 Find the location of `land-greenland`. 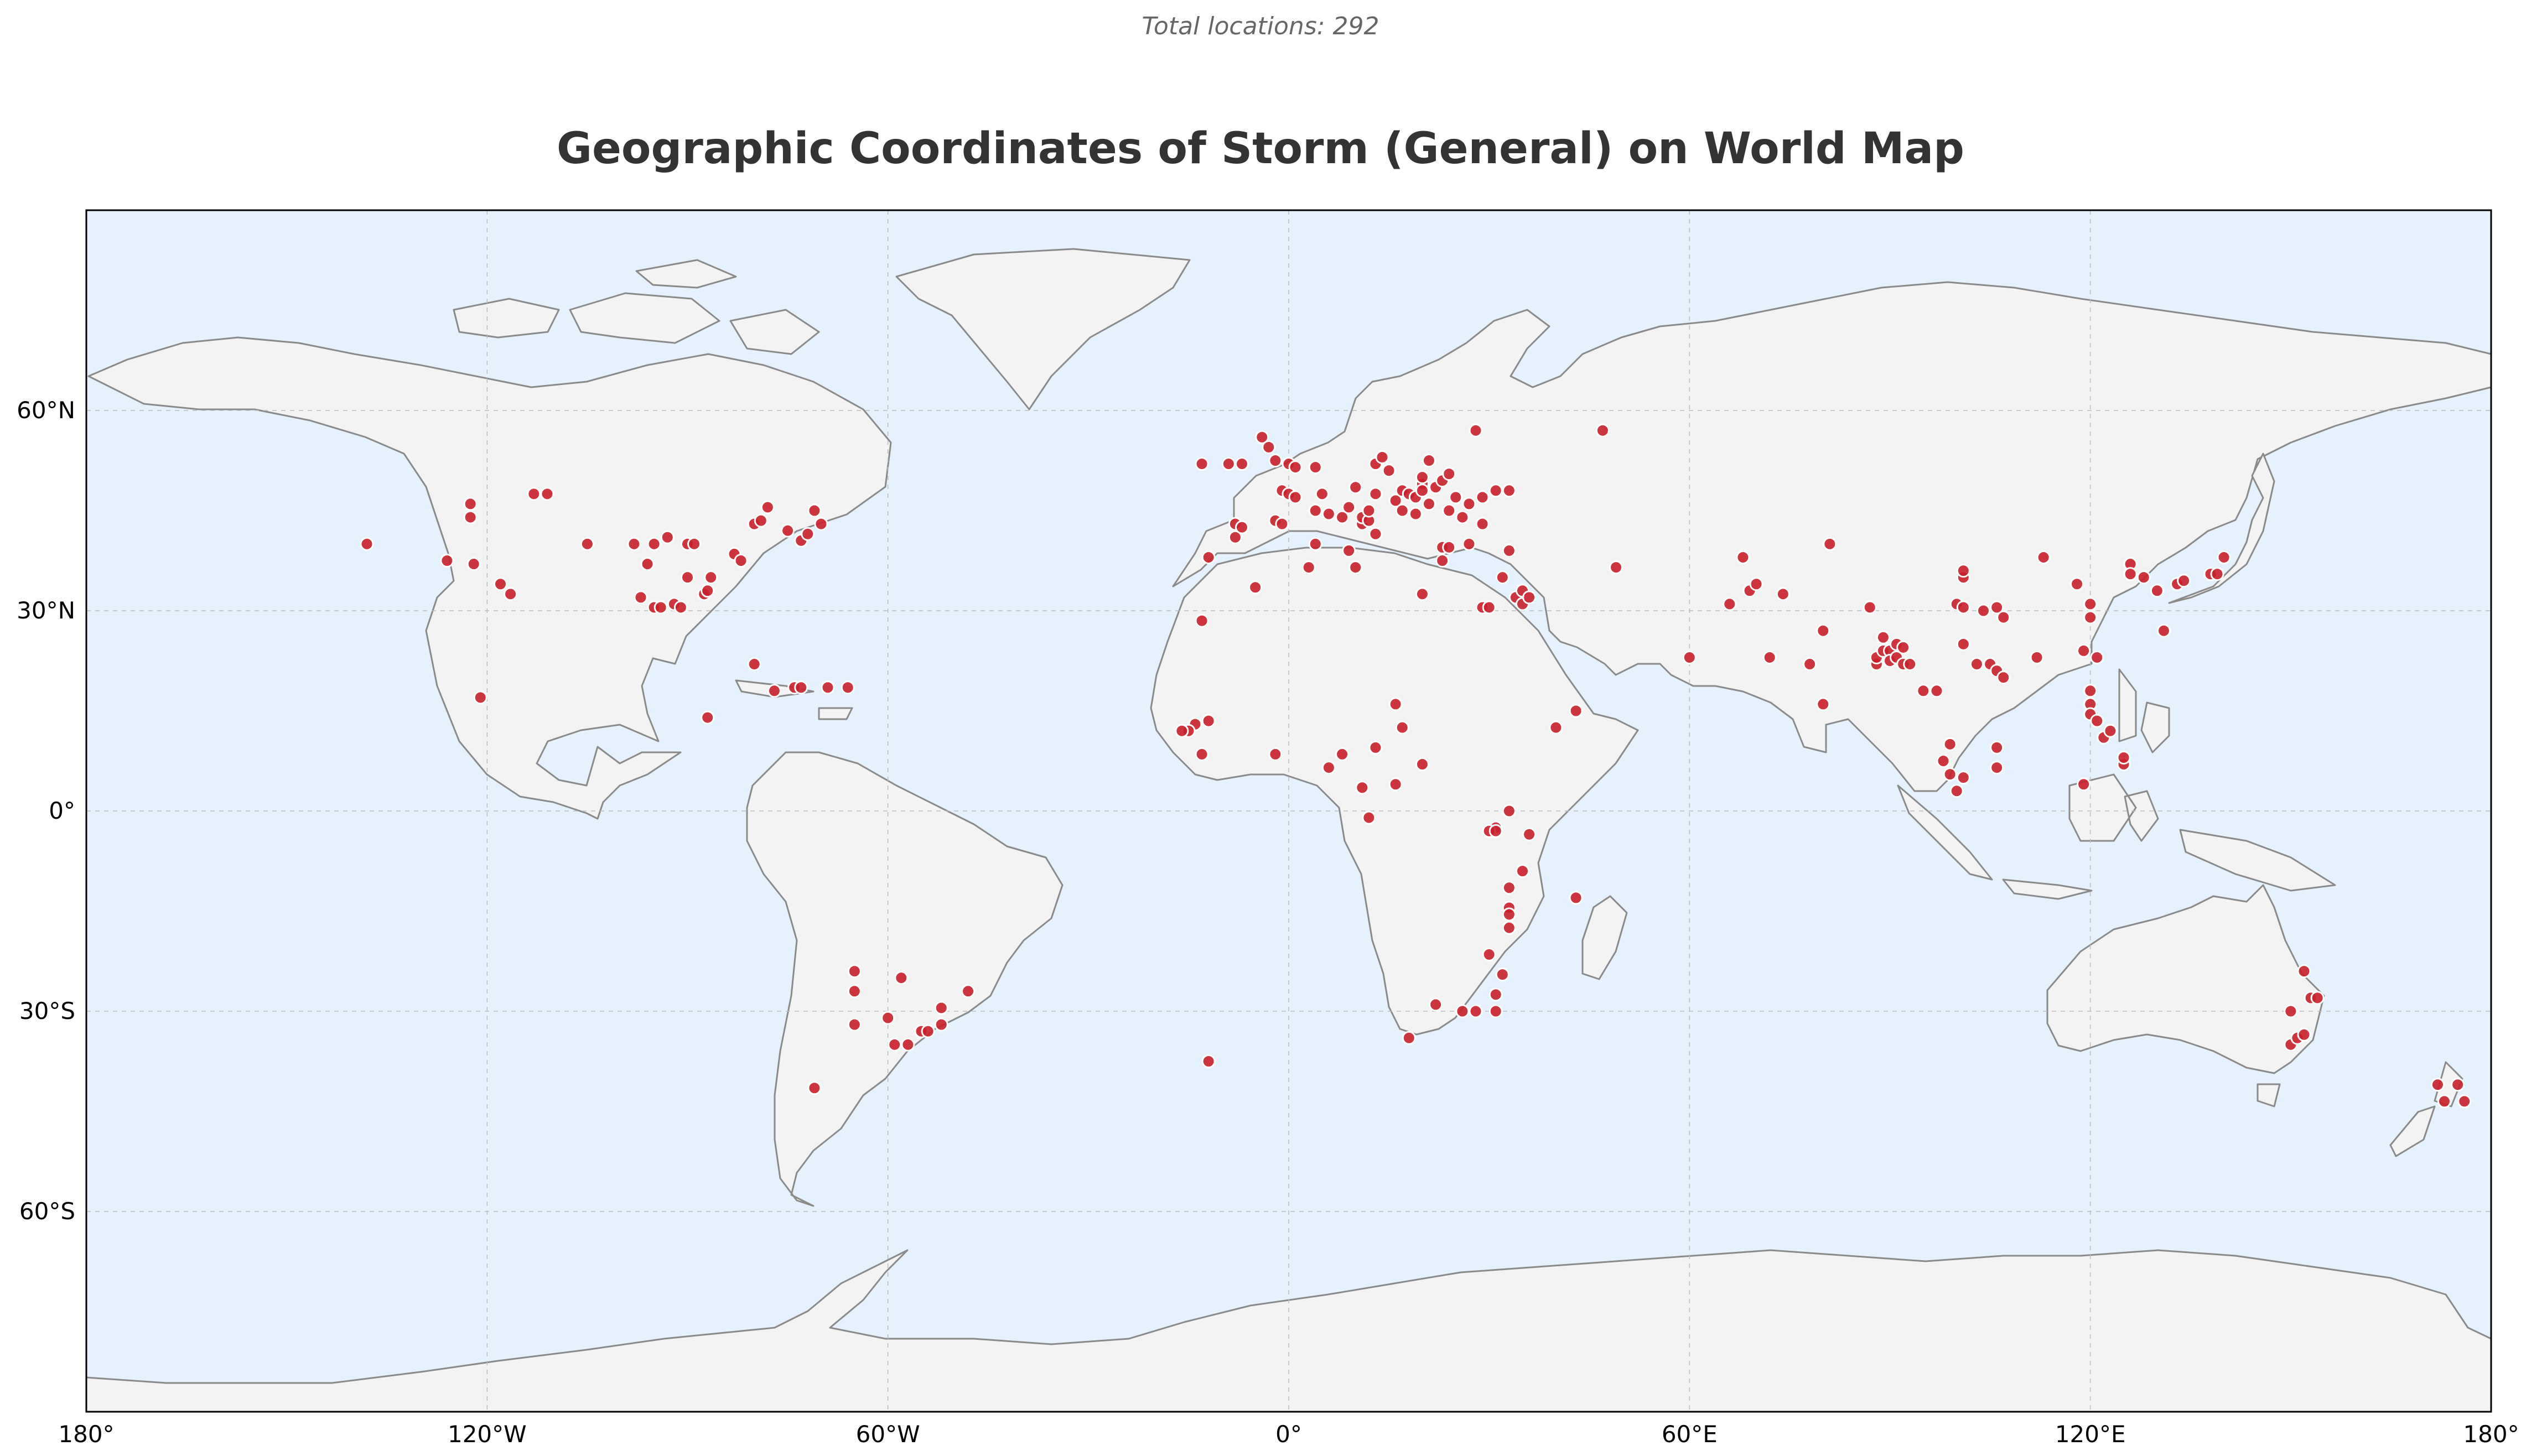

land-greenland is located at coordinates (1043, 329).